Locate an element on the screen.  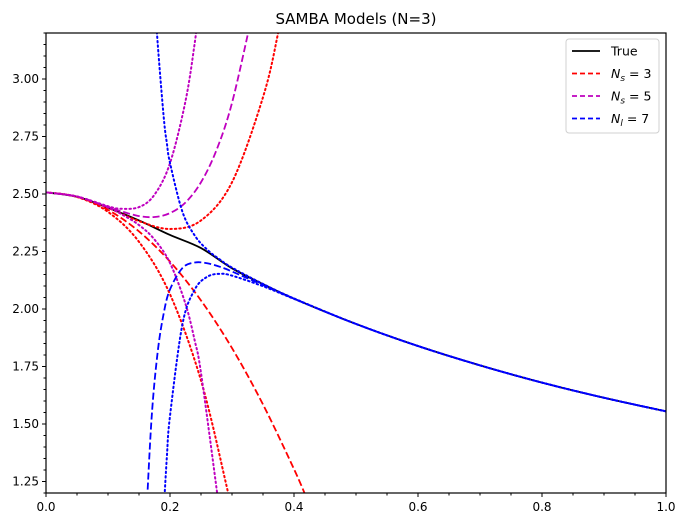
x-tick-label: 1.0 is located at coordinates (665, 507).